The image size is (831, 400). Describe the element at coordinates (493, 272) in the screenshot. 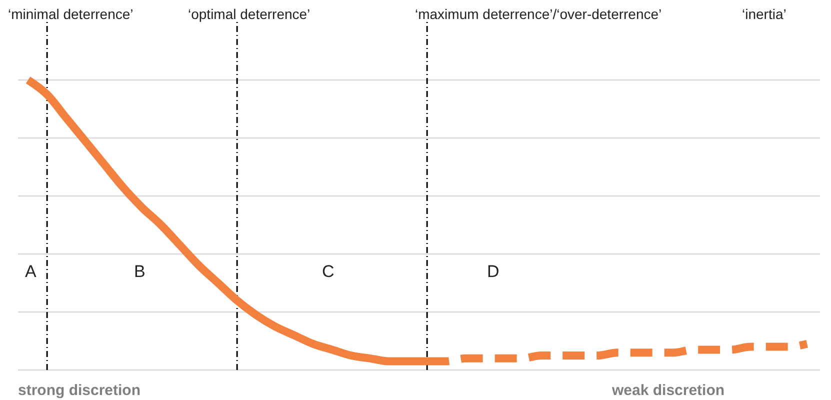

I see `annotation: D` at that location.